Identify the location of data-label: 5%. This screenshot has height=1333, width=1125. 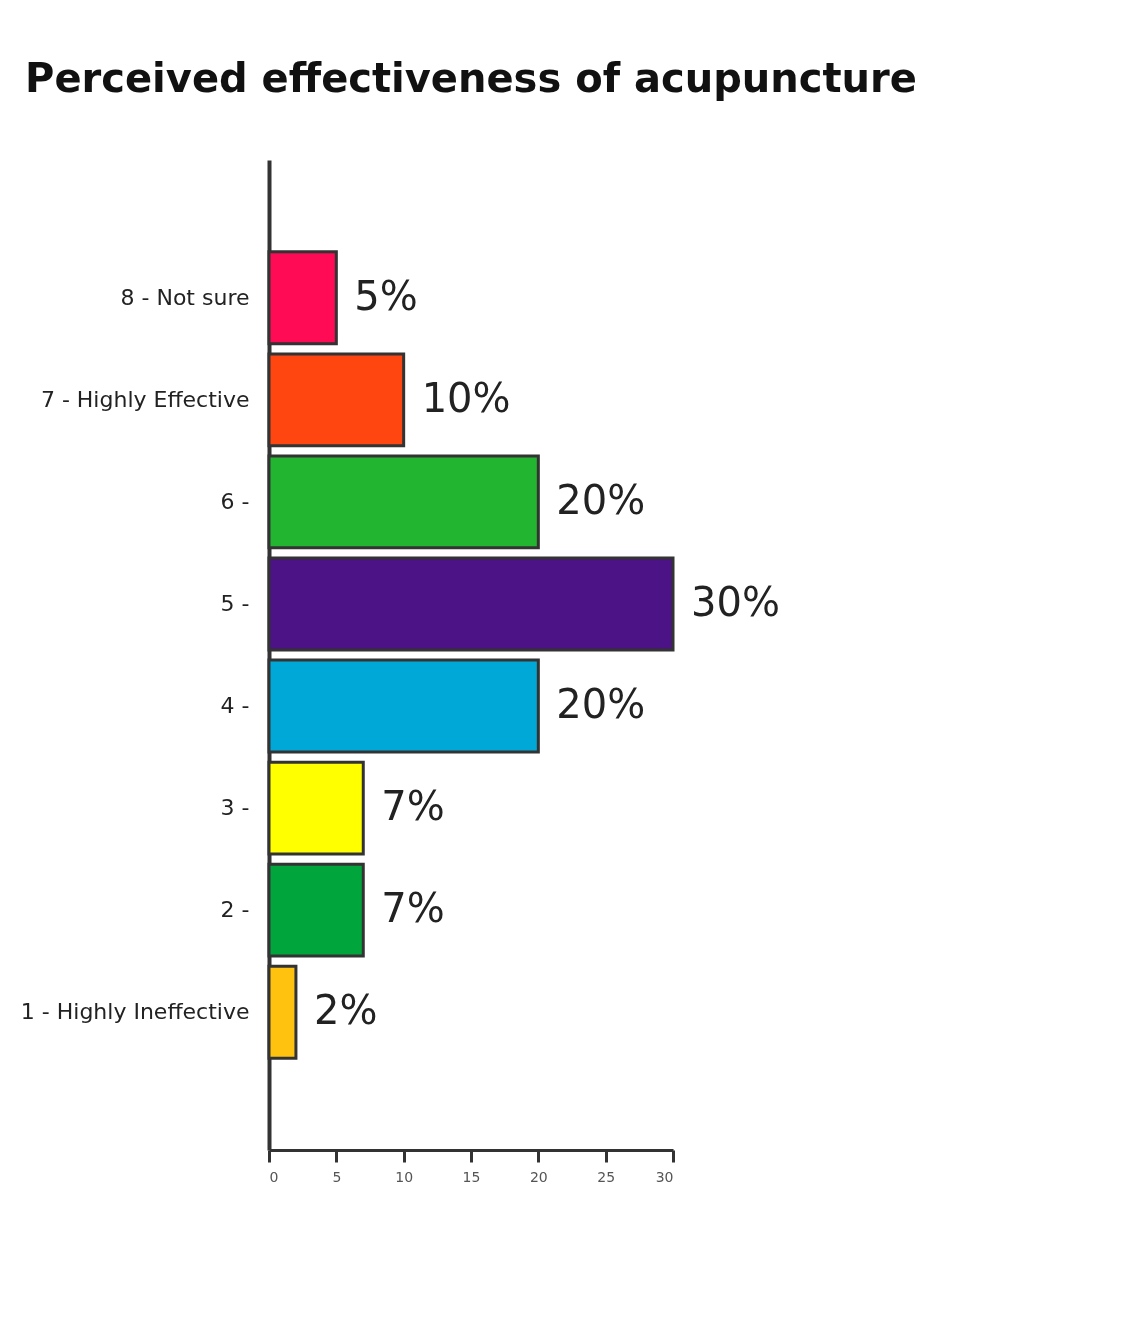
(386, 295).